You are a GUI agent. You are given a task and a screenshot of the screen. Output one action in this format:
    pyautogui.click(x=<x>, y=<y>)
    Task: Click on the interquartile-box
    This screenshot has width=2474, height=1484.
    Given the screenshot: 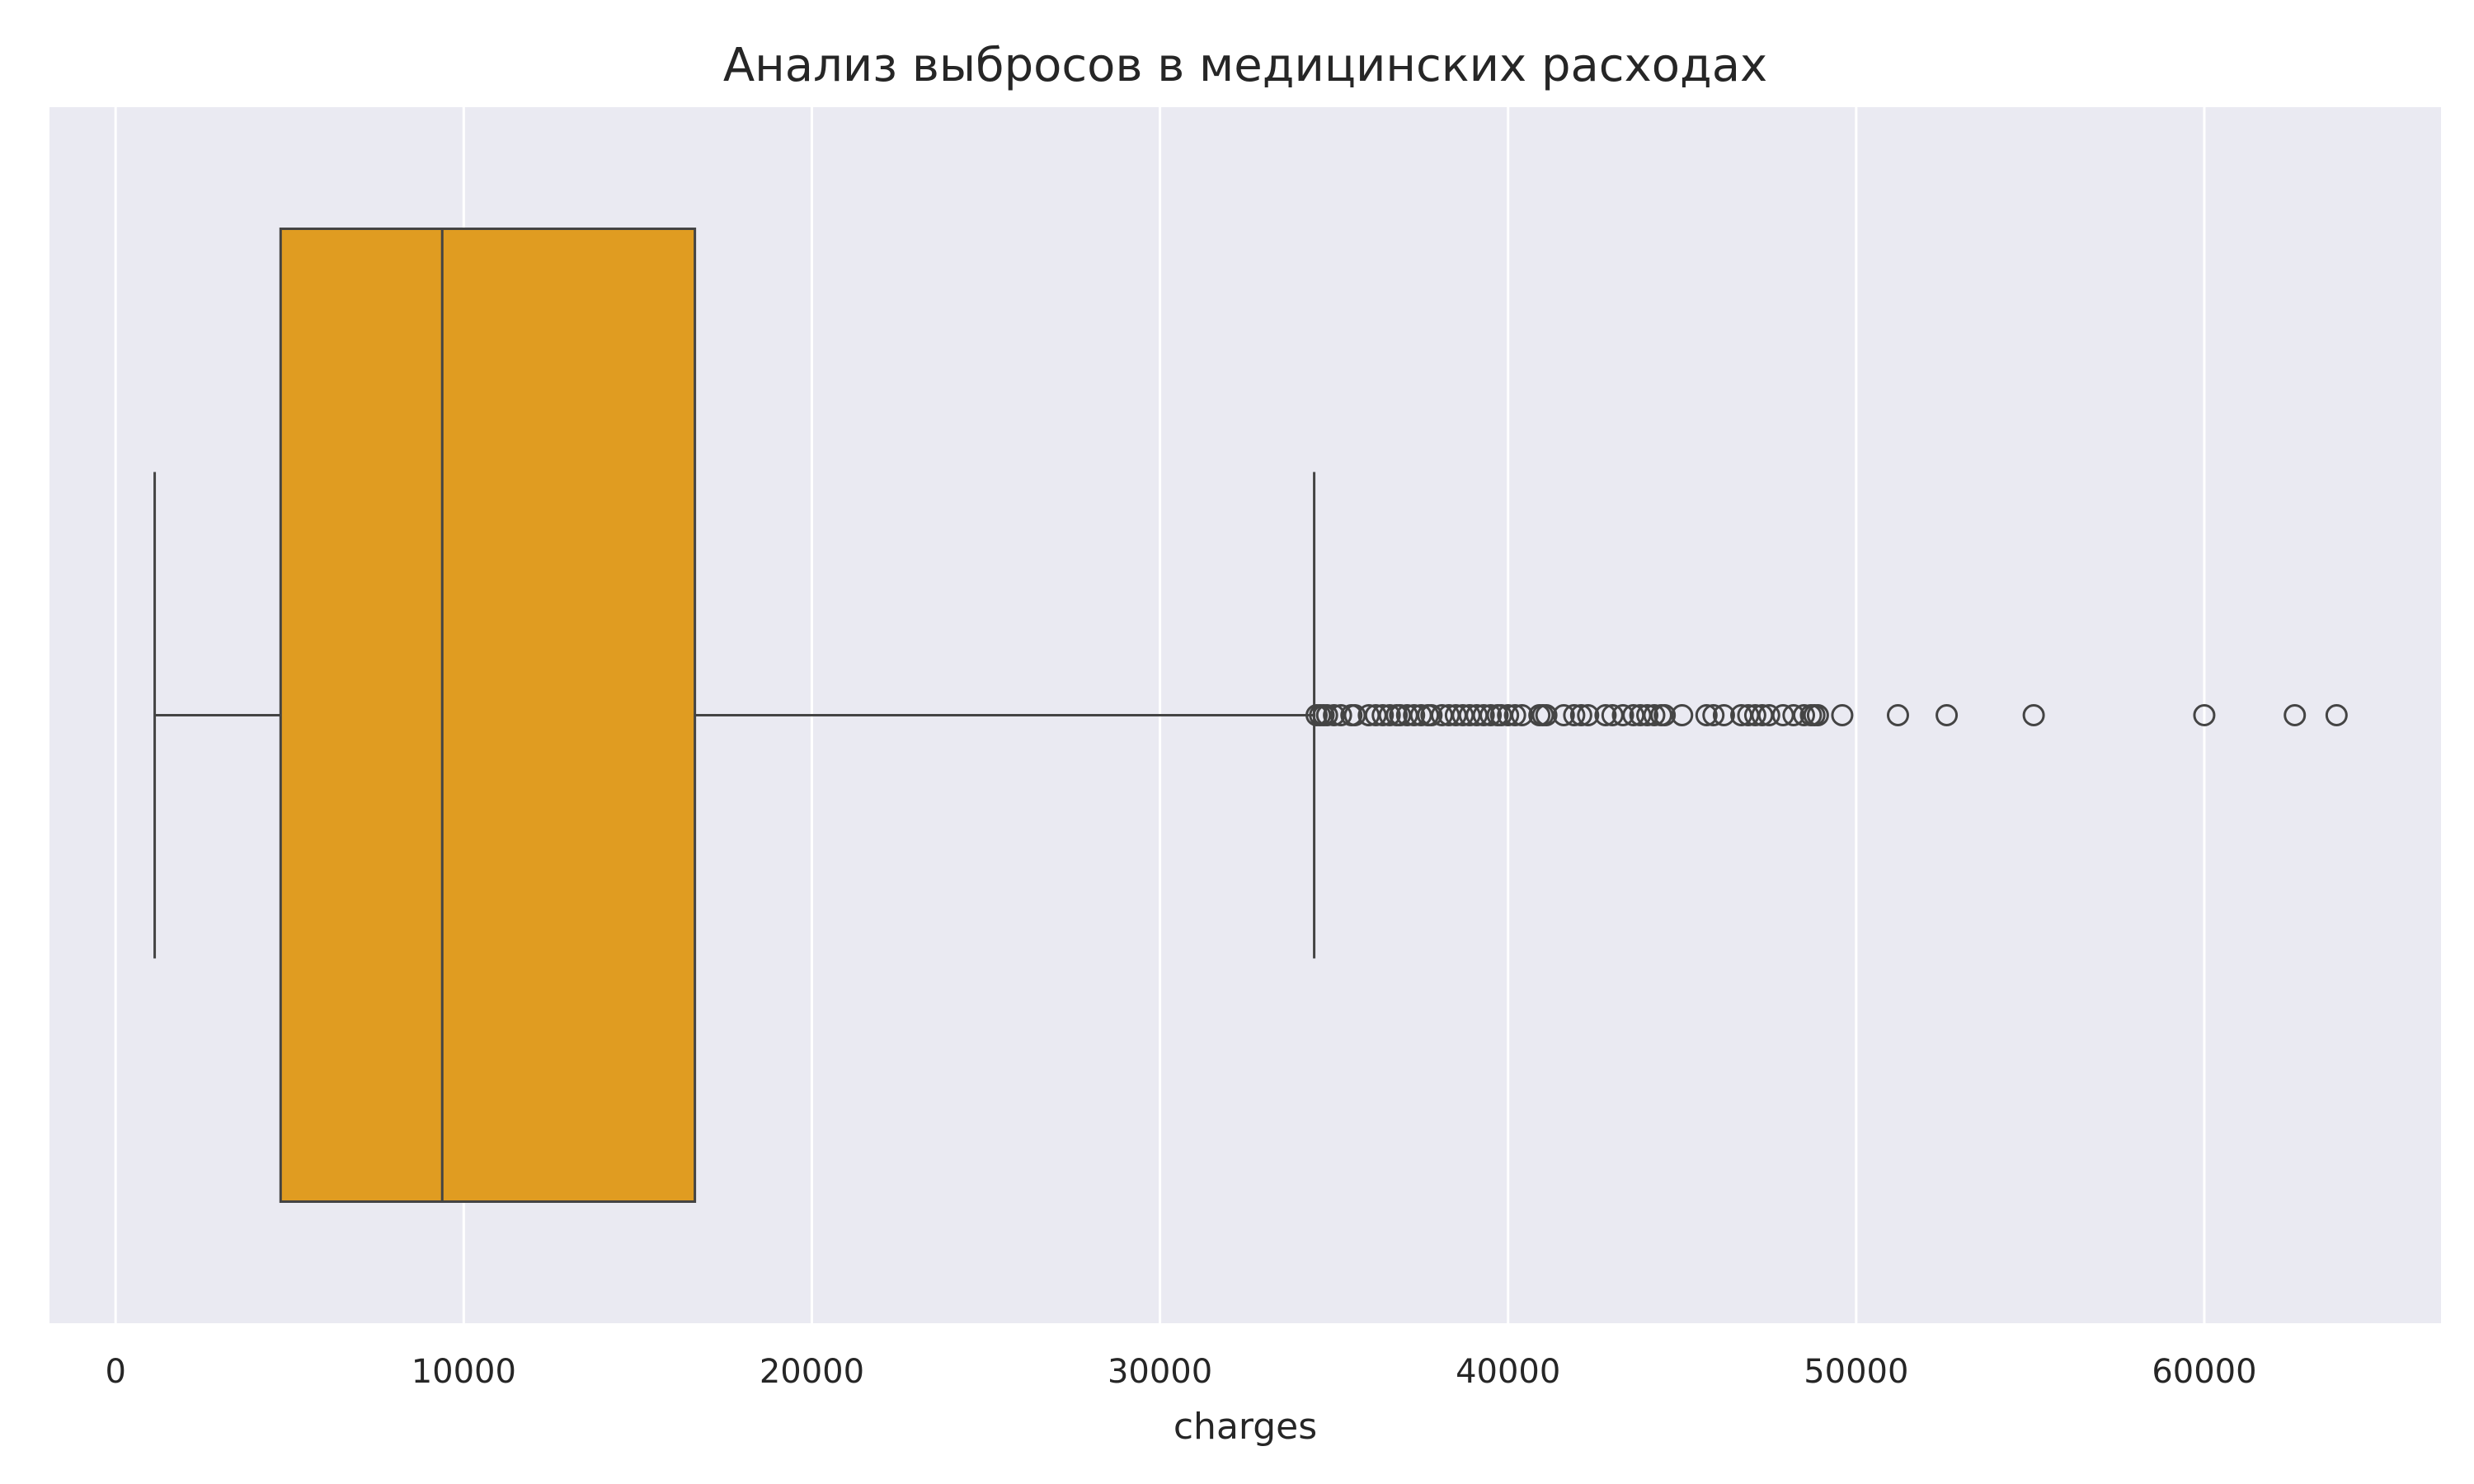 What is the action you would take?
    pyautogui.click(x=488, y=715)
    